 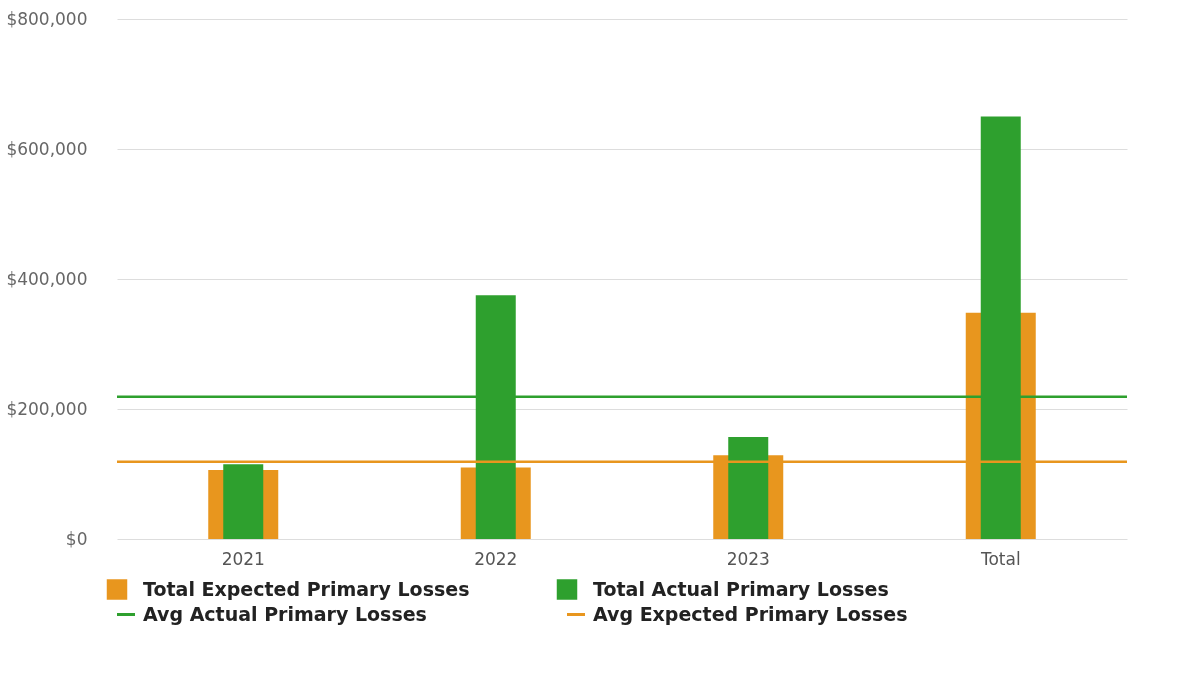 I want to click on legend-label: Total Expected Primary Losses, so click(x=306, y=588).